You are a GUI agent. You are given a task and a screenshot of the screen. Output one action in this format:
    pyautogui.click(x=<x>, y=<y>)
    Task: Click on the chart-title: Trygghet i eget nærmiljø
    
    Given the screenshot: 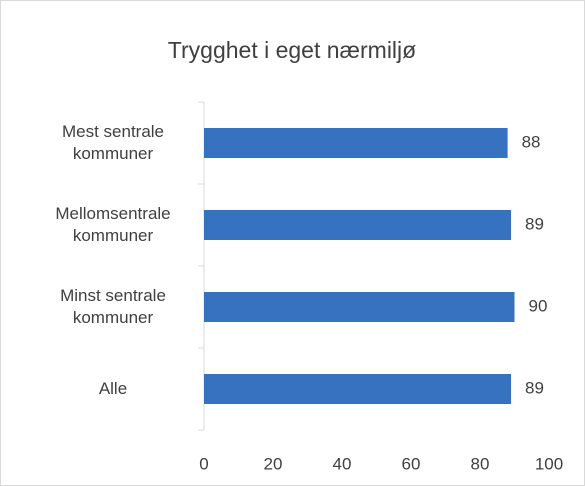 What is the action you would take?
    pyautogui.click(x=292, y=50)
    